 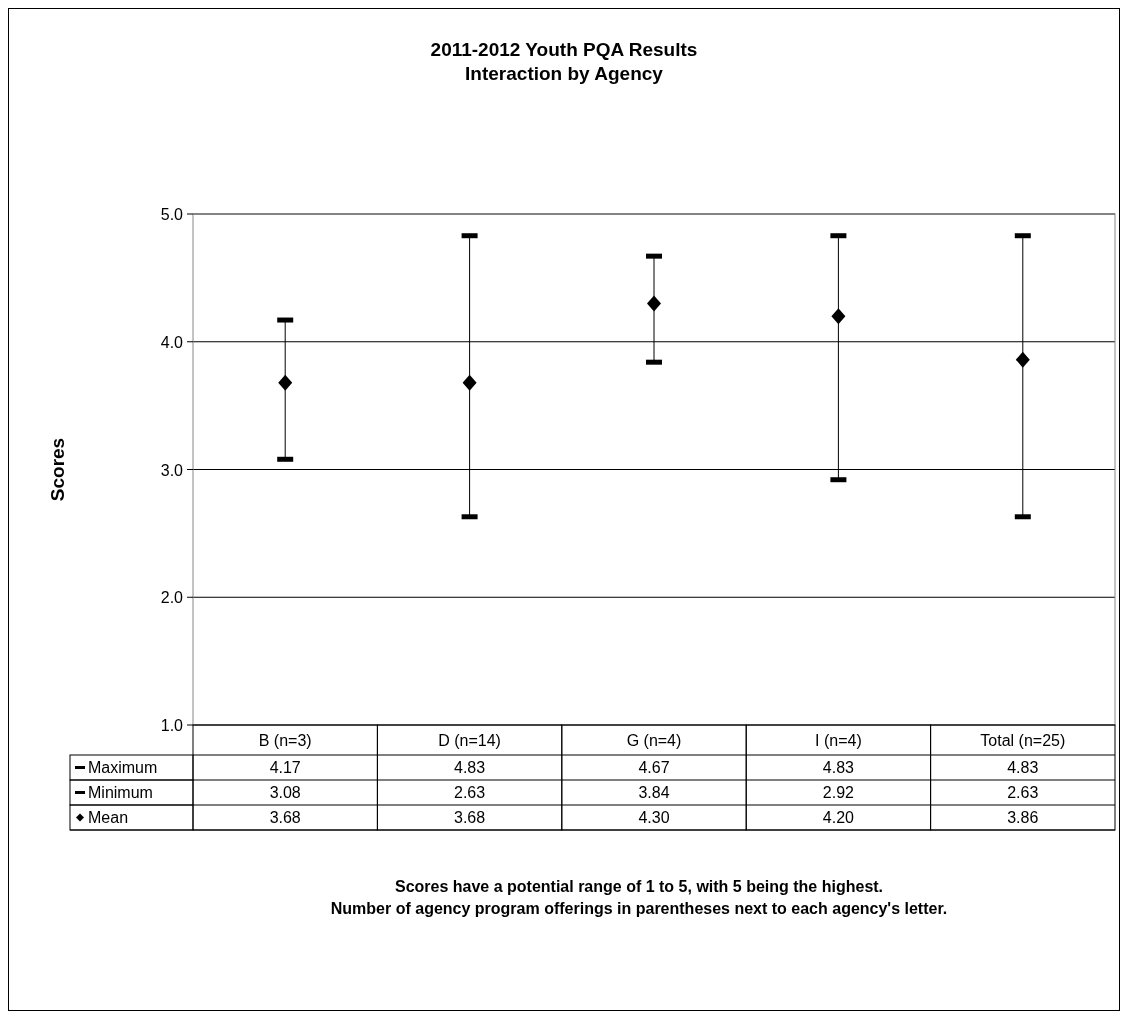 What do you see at coordinates (654, 792) in the screenshot?
I see `data-label: 3.84` at bounding box center [654, 792].